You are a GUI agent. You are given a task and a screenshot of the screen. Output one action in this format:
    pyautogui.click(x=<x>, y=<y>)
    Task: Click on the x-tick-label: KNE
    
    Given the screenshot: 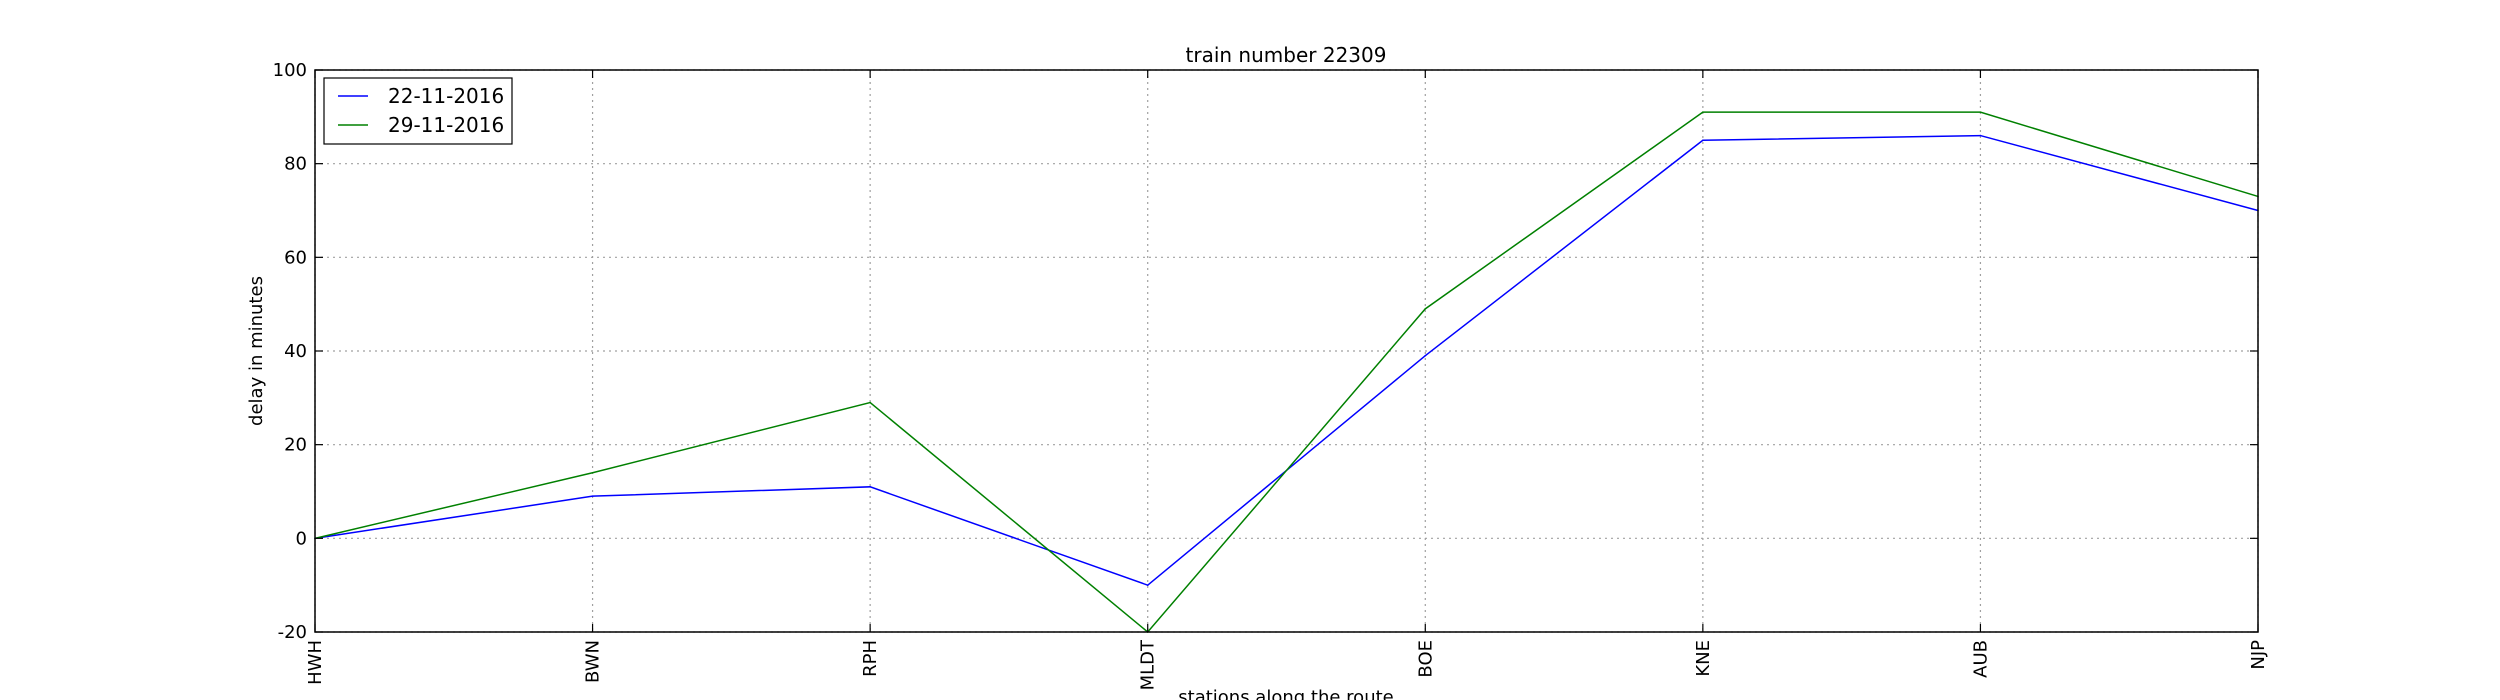 What is the action you would take?
    pyautogui.click(x=1703, y=658)
    